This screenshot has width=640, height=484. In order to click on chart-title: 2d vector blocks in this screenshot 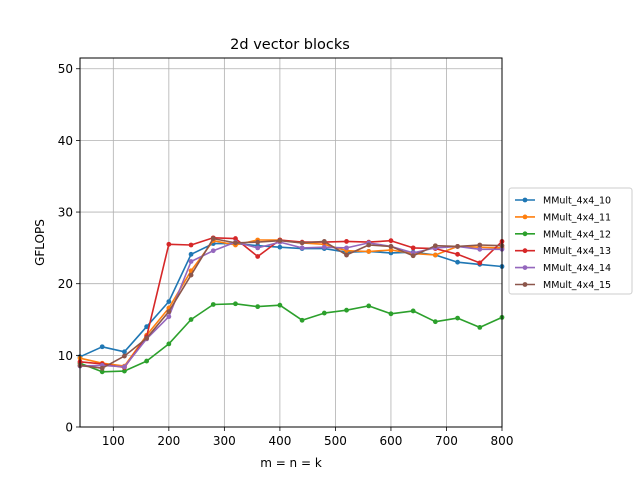, I will do `click(290, 45)`.